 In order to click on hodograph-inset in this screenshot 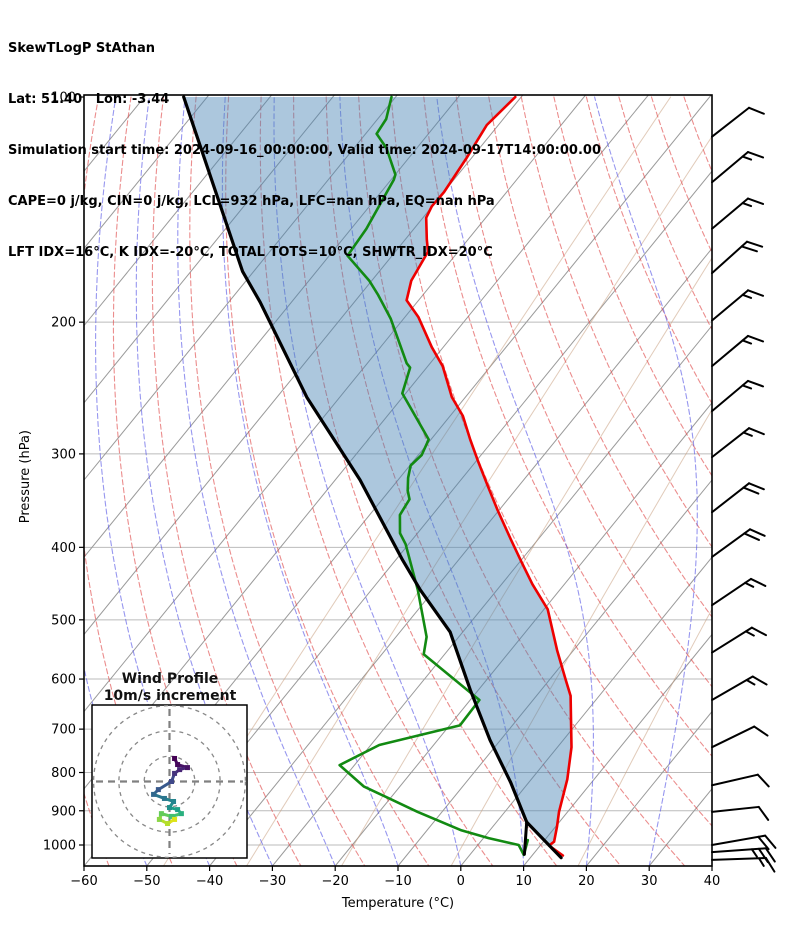, I will do `click(169, 781)`.